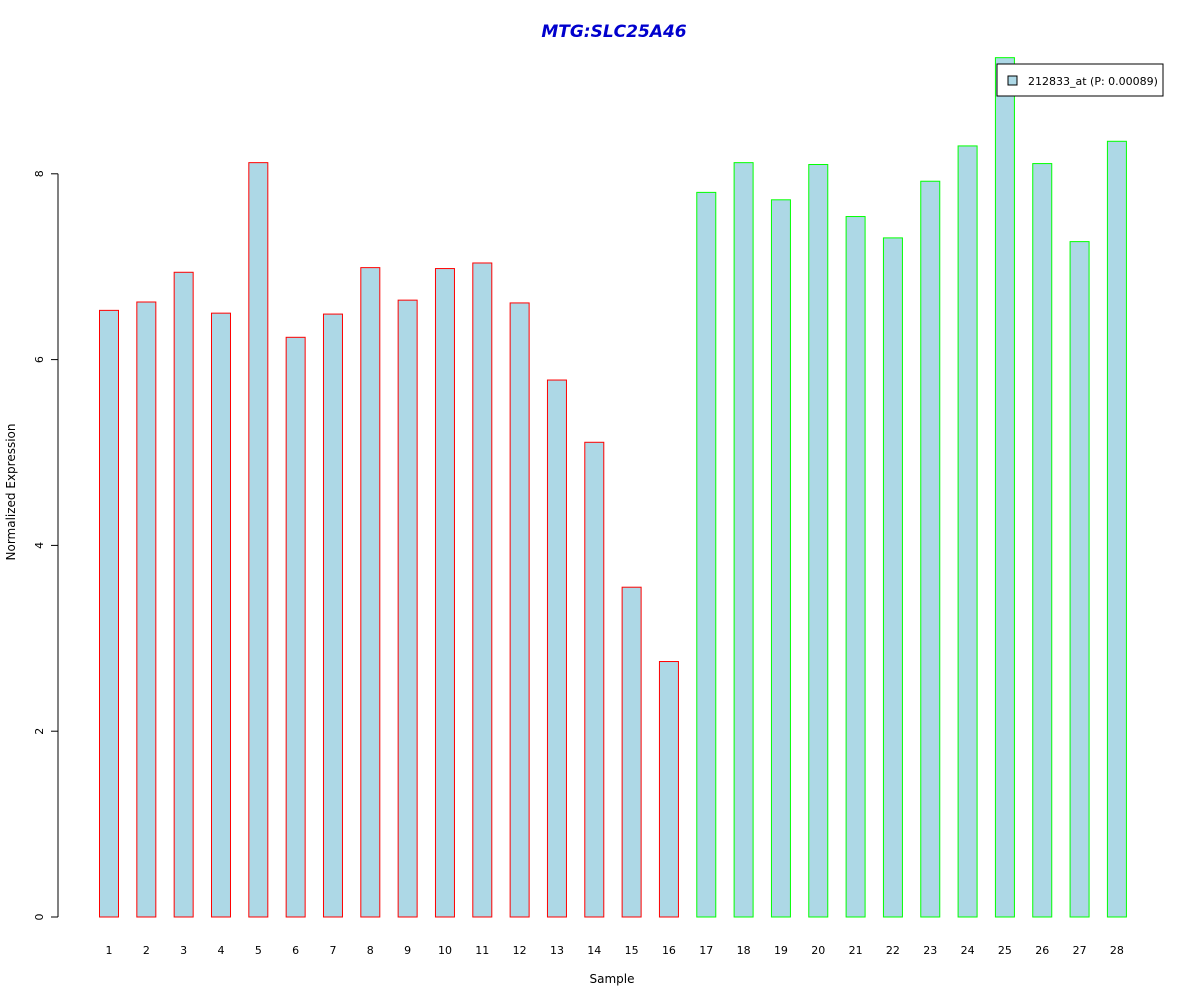 This screenshot has width=1200, height=1000. I want to click on x-tick-label: 1, so click(109, 950).